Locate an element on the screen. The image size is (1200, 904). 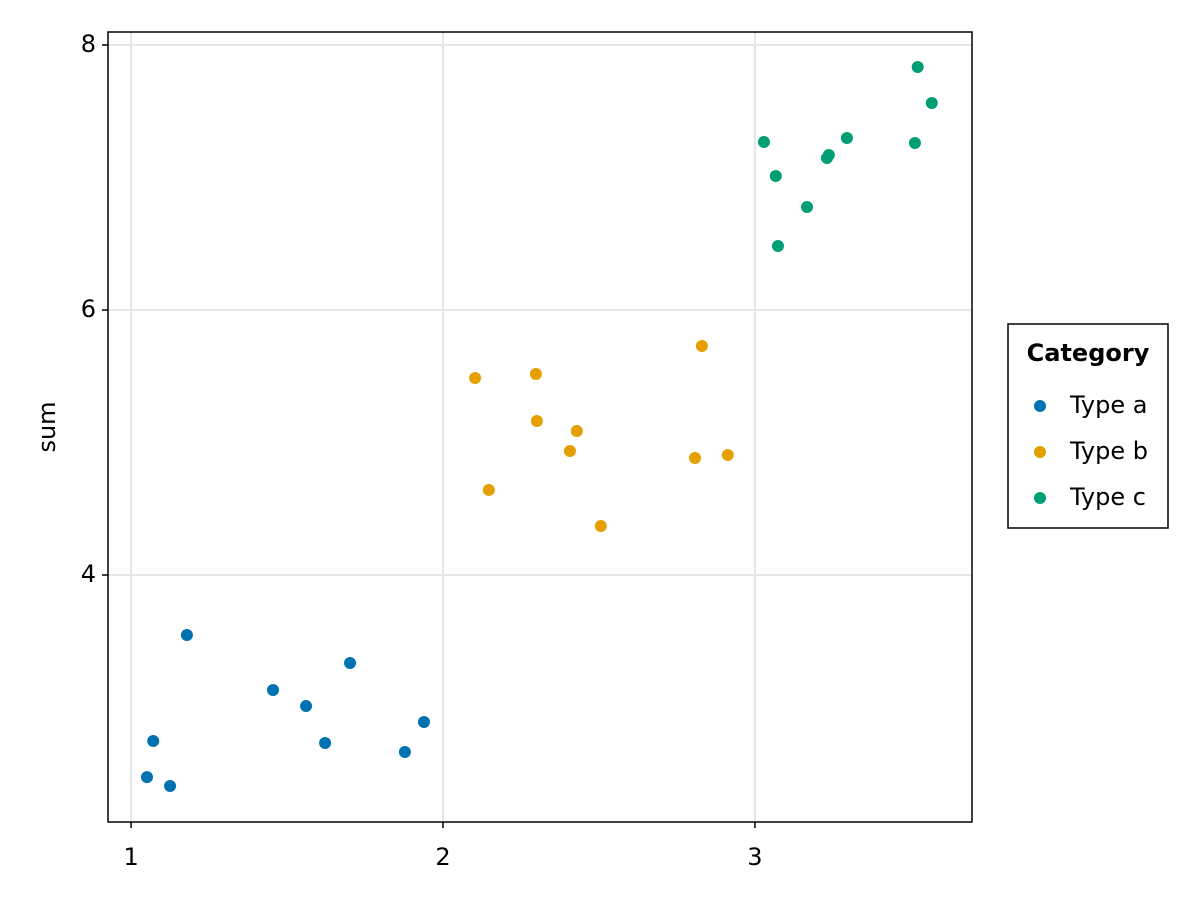
y-tick-label: 6 is located at coordinates (88, 309).